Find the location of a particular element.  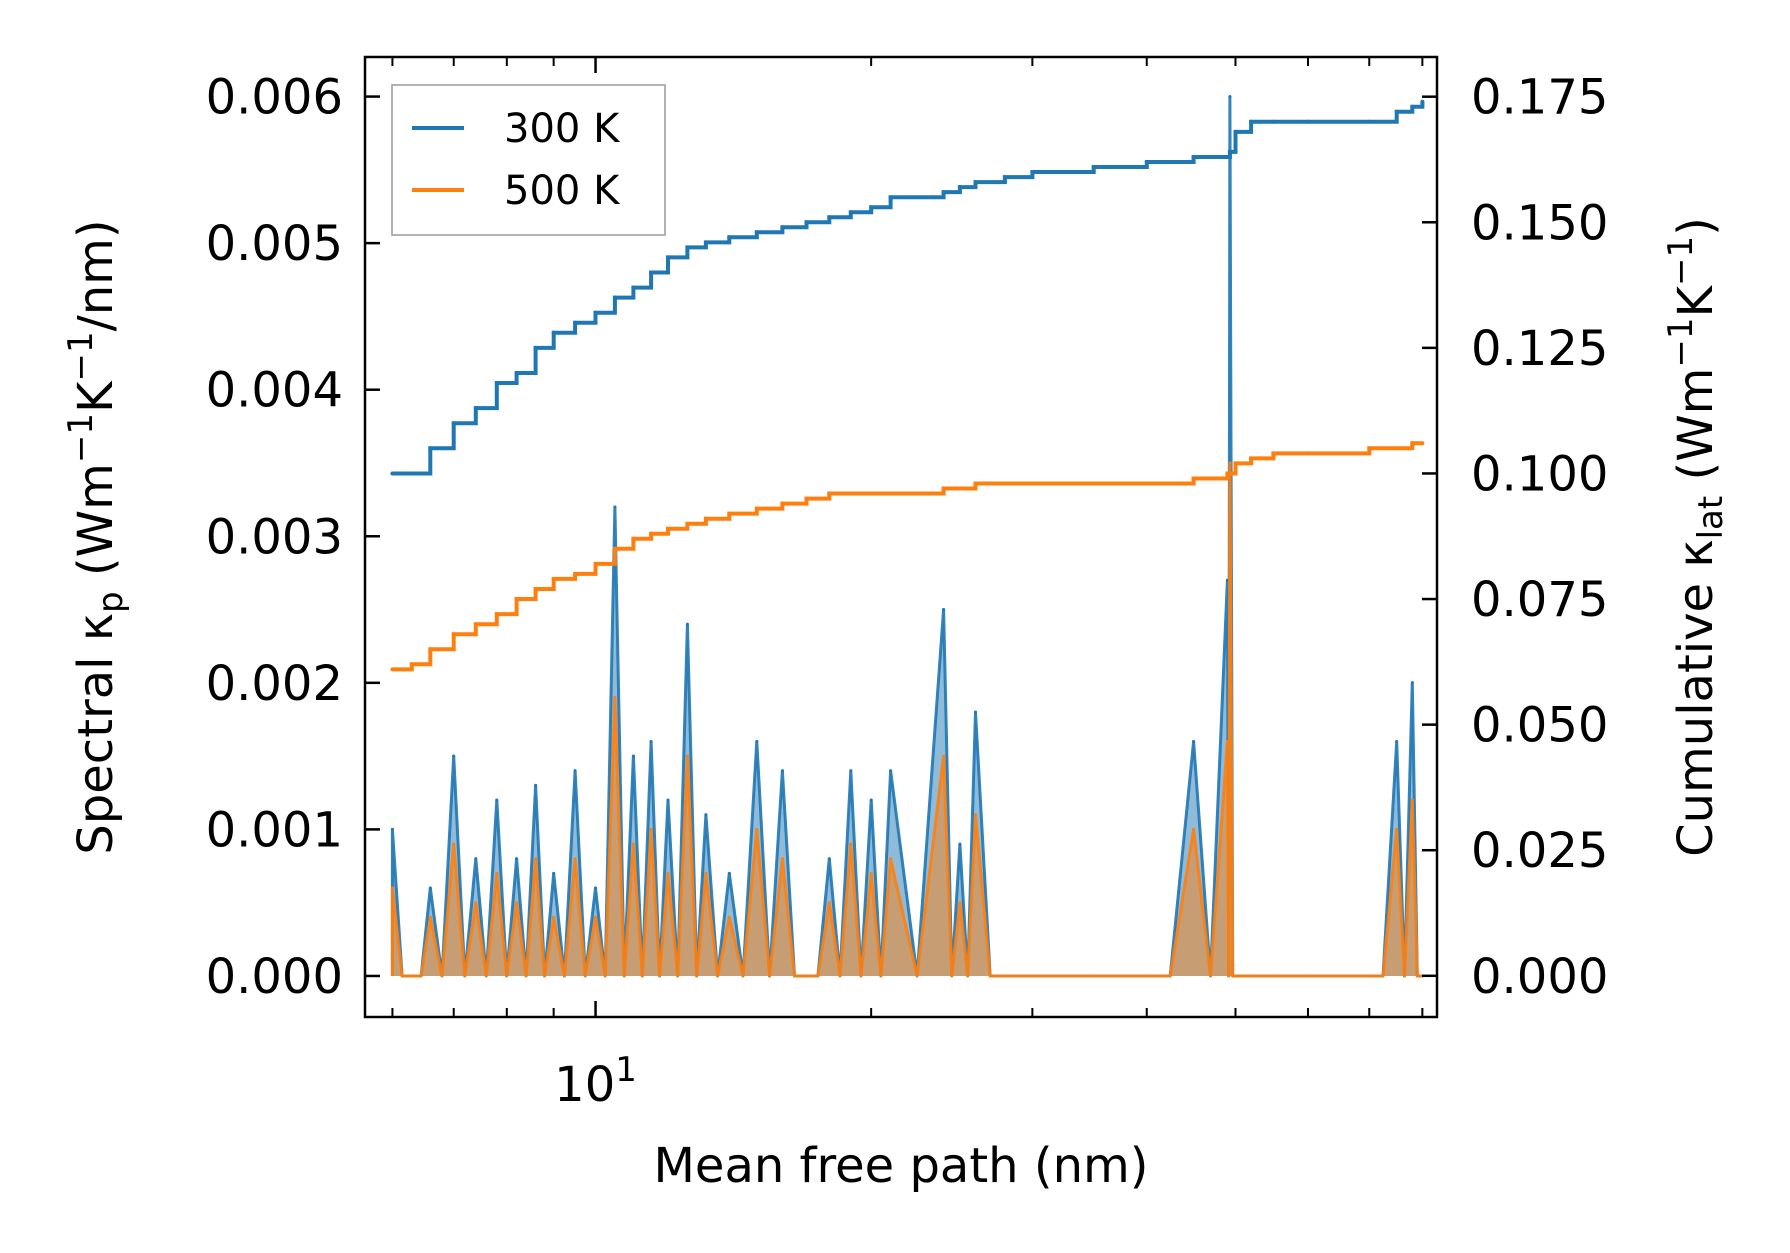

right-y-tick-label: 0.075 is located at coordinates (1539, 600).